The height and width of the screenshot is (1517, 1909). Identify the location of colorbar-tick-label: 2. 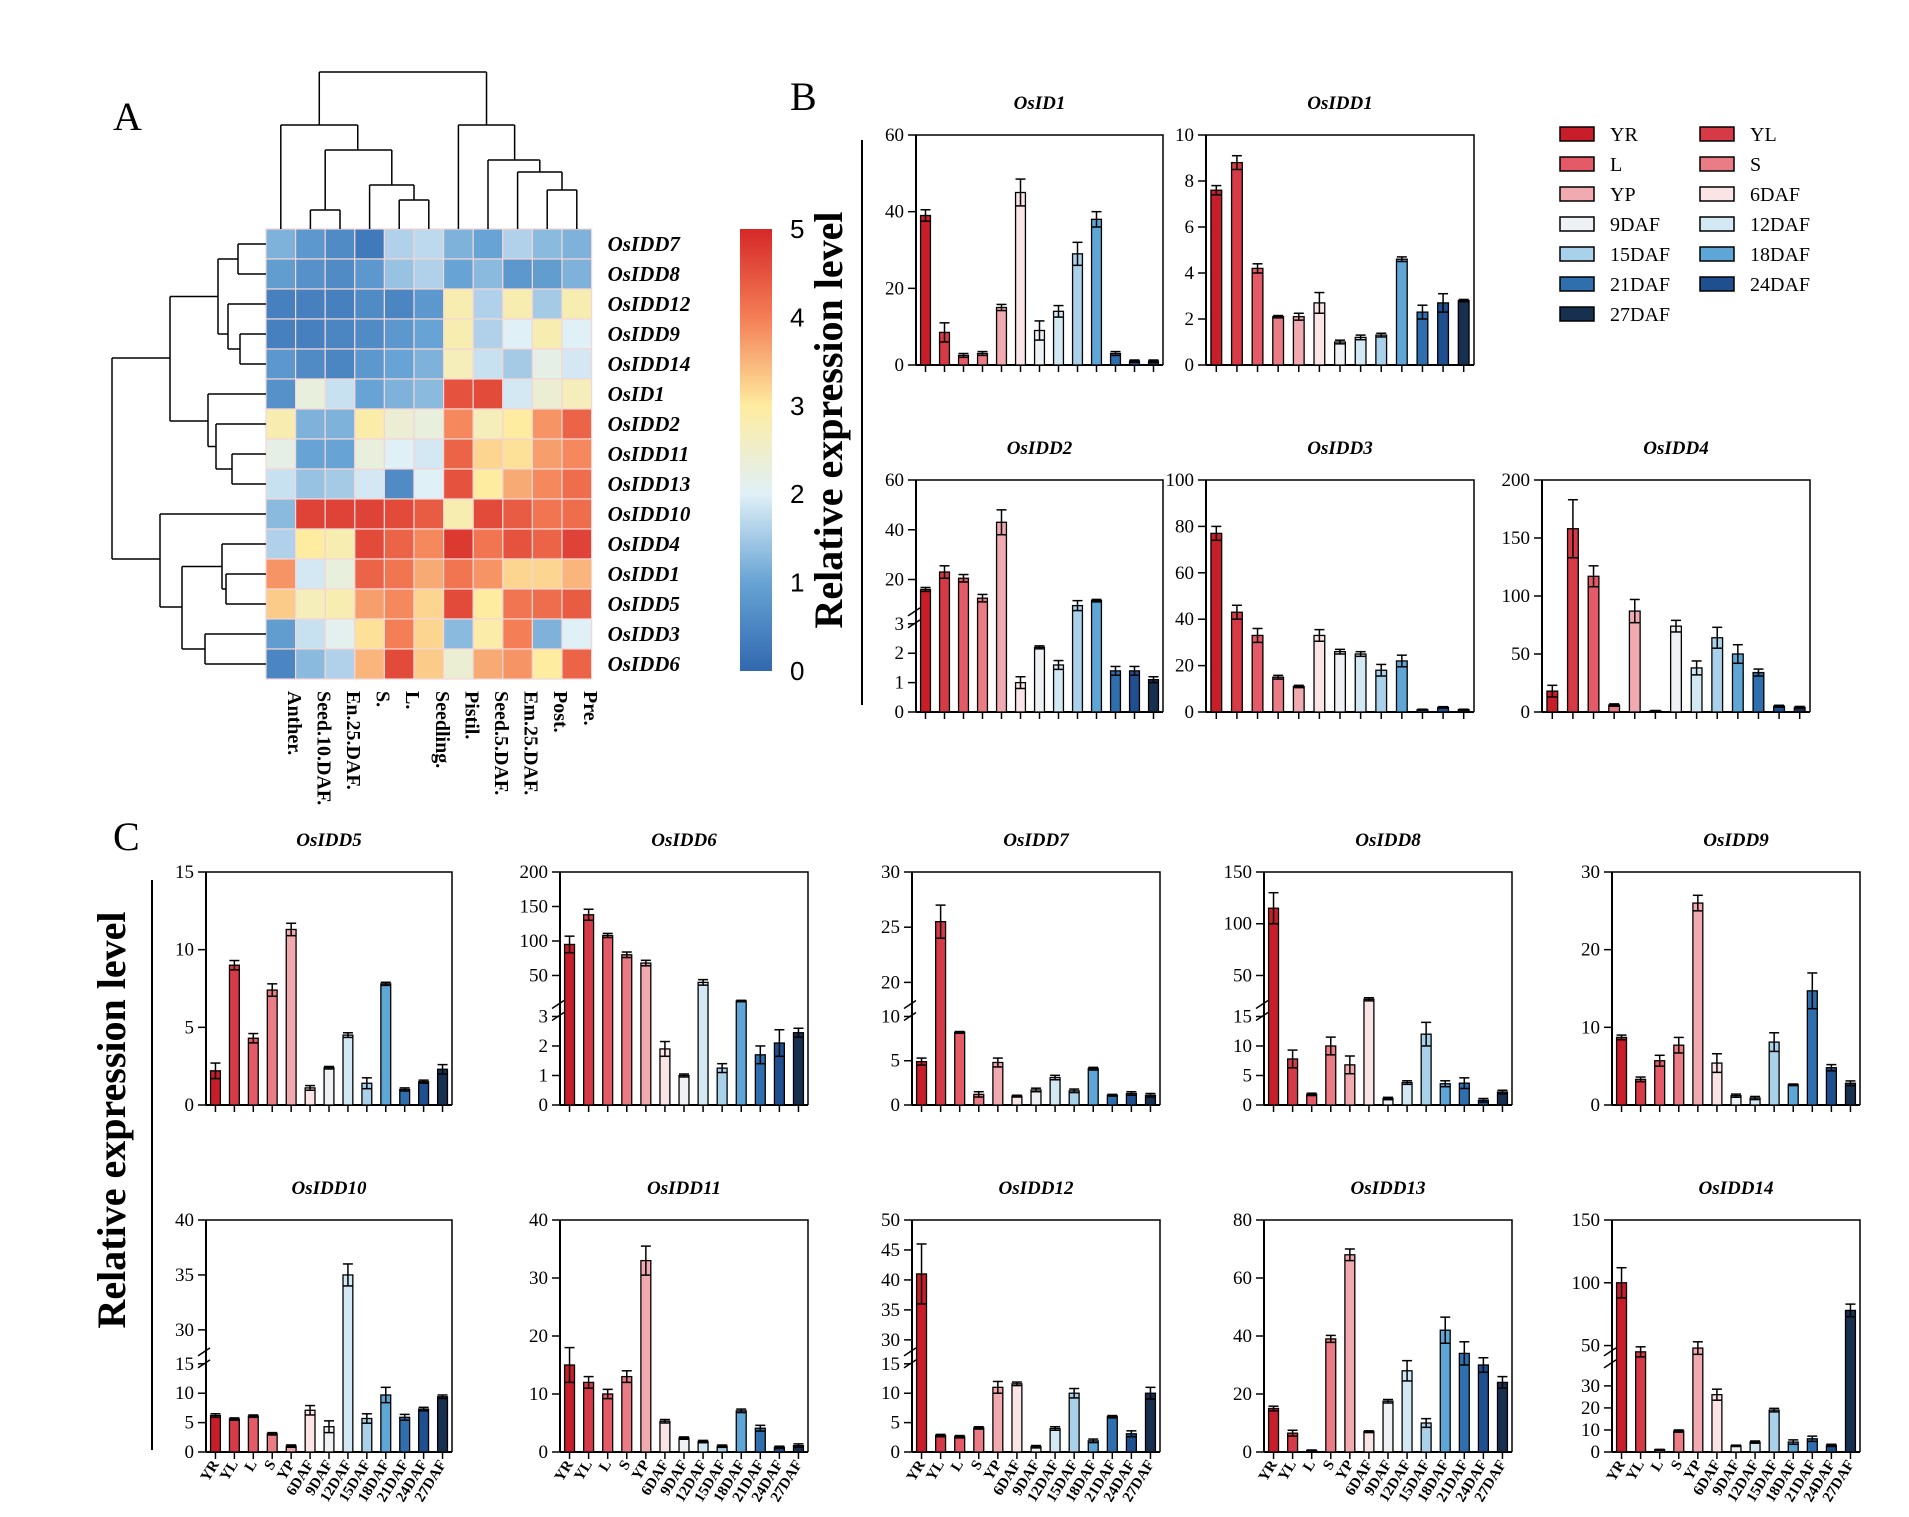
(797, 494).